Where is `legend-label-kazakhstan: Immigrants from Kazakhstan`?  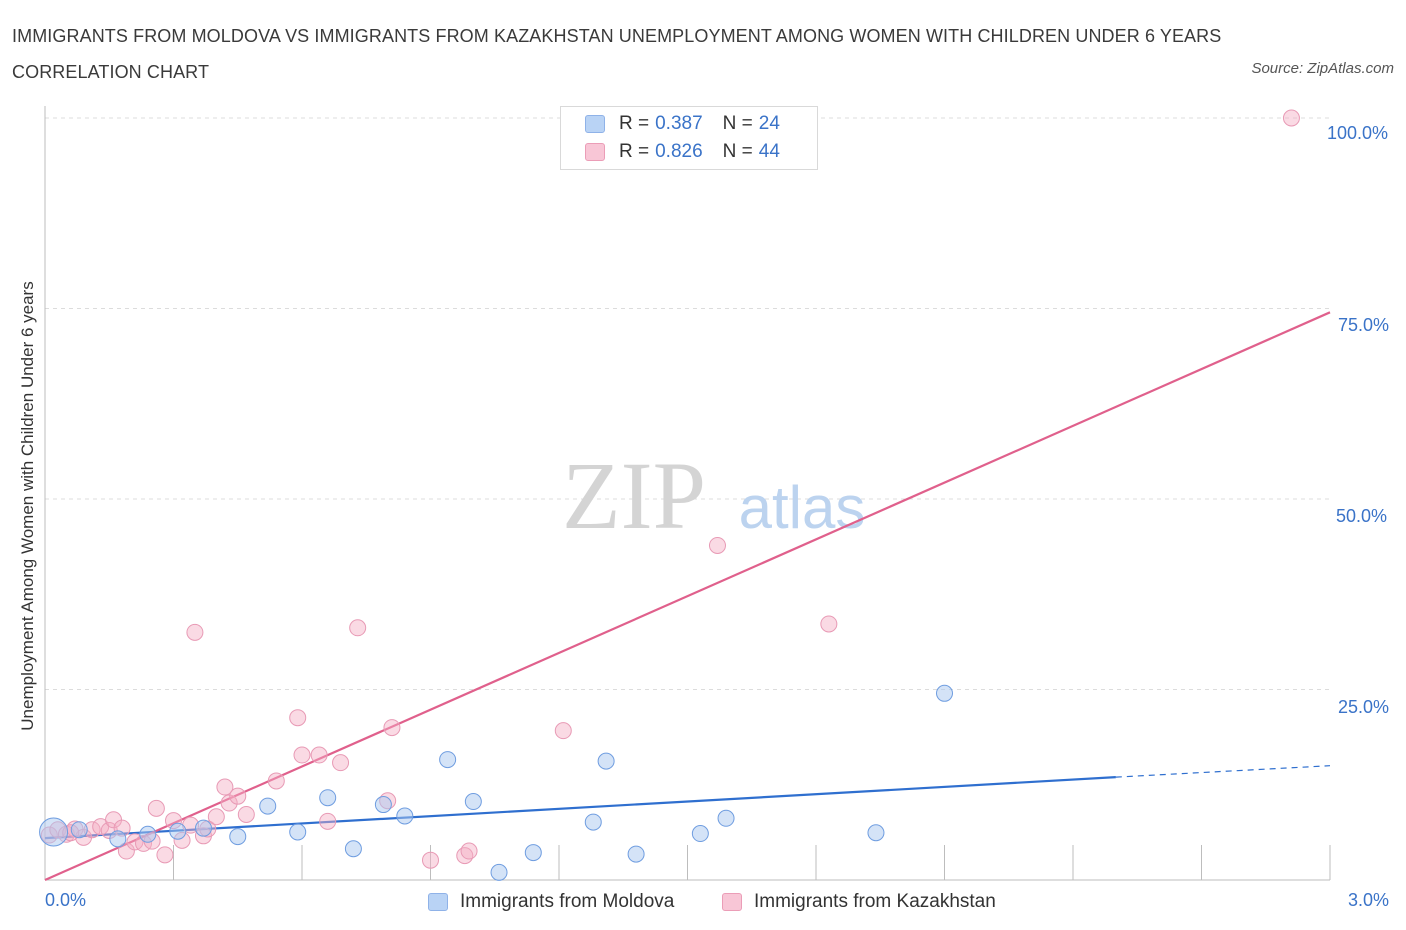
legend-label-kazakhstan: Immigrants from Kazakhstan is located at coordinates (875, 901).